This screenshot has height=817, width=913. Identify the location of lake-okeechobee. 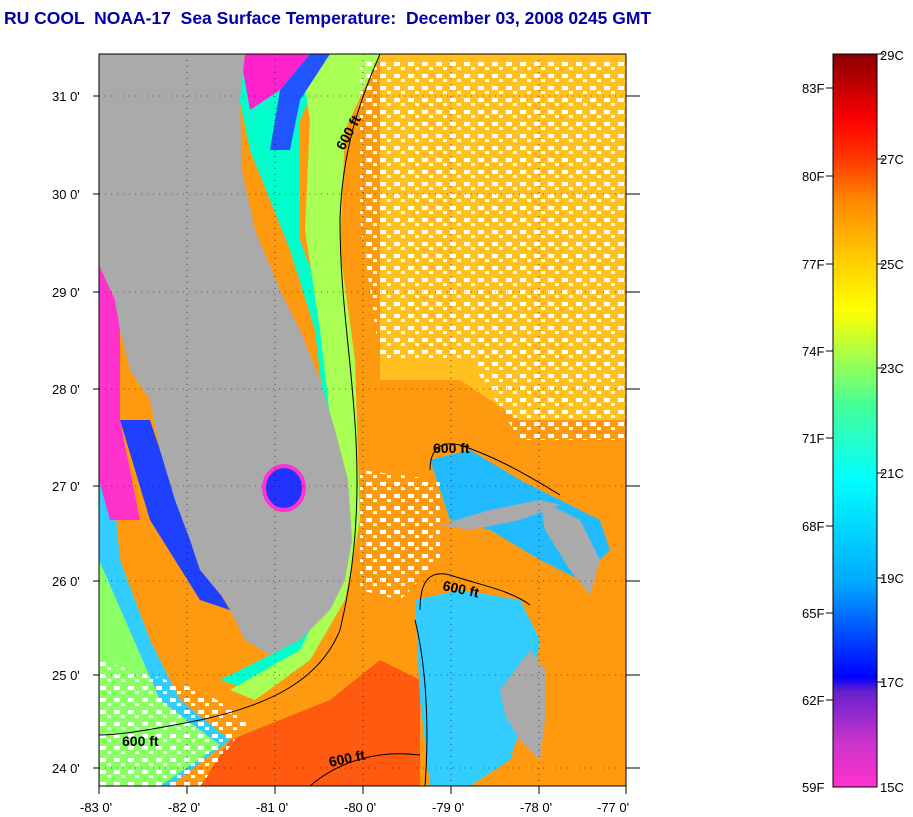
(284, 488).